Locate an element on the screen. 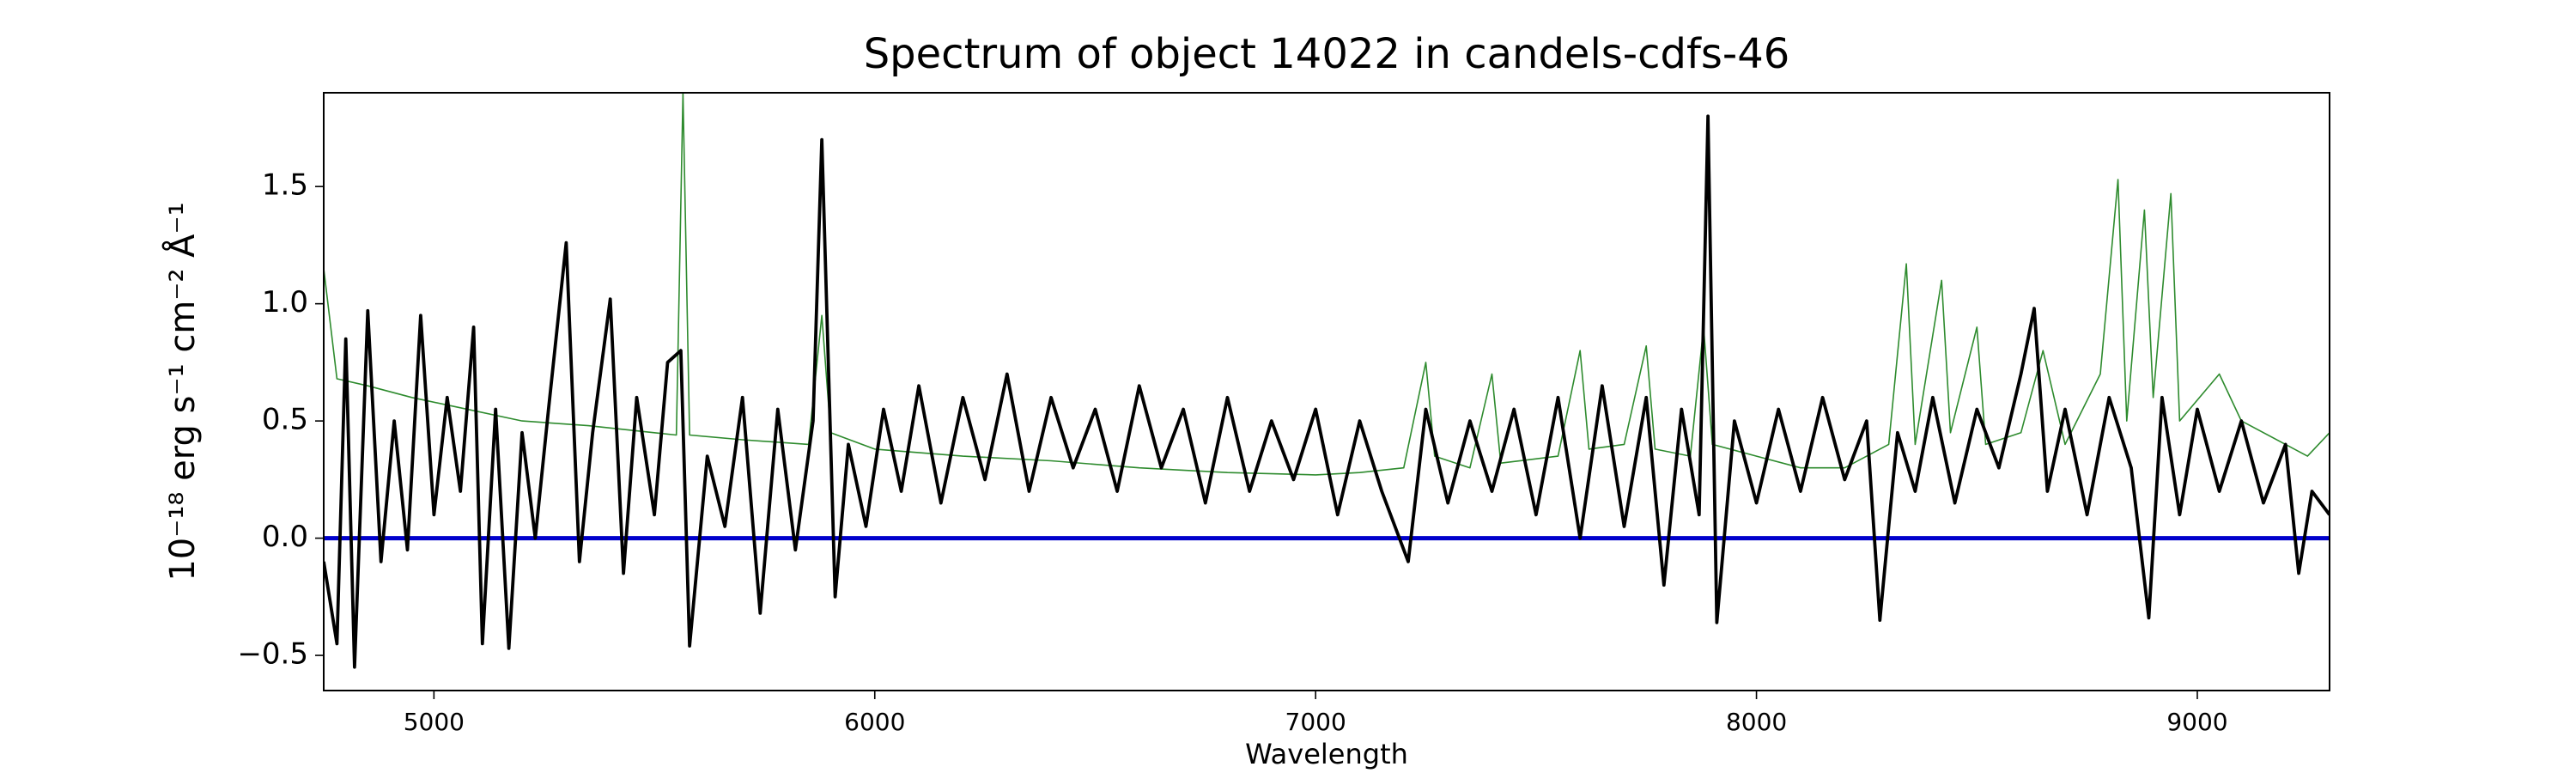  y-tick-label: 0.0 is located at coordinates (285, 537).